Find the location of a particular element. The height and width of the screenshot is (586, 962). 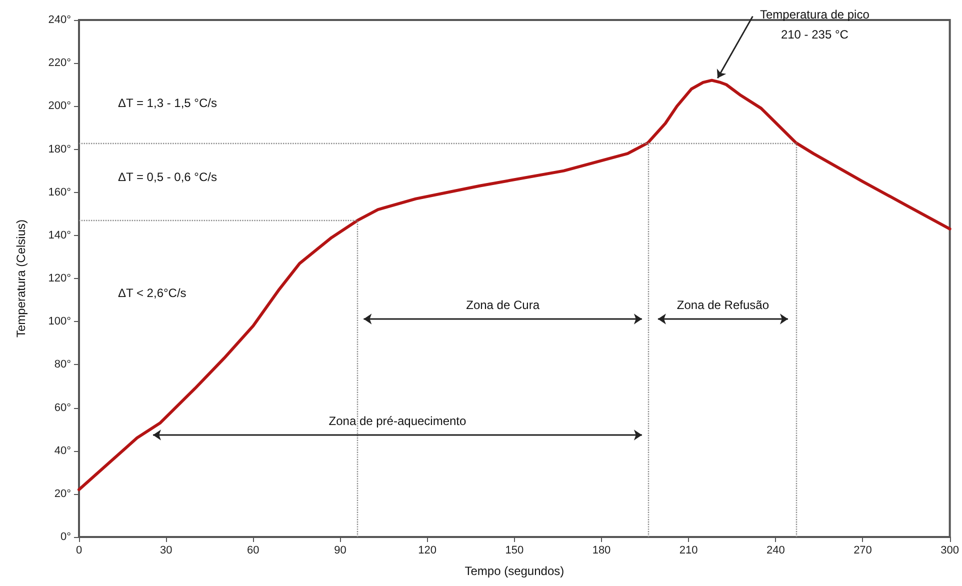

y-tick-label: 200° is located at coordinates (59, 106).